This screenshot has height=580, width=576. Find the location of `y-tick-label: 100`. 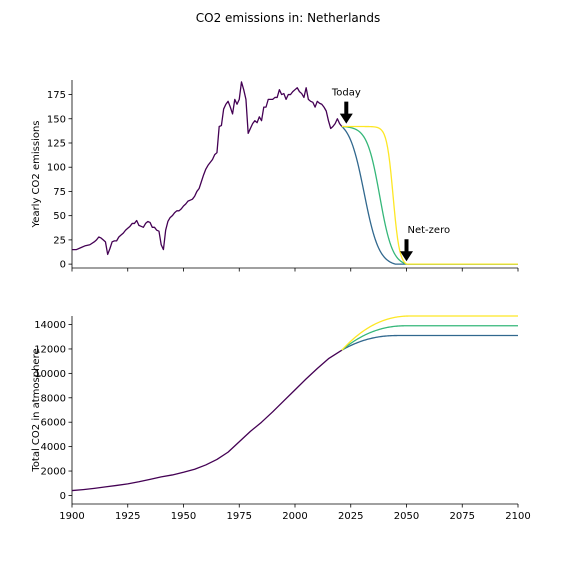

y-tick-label: 100 is located at coordinates (56, 168).